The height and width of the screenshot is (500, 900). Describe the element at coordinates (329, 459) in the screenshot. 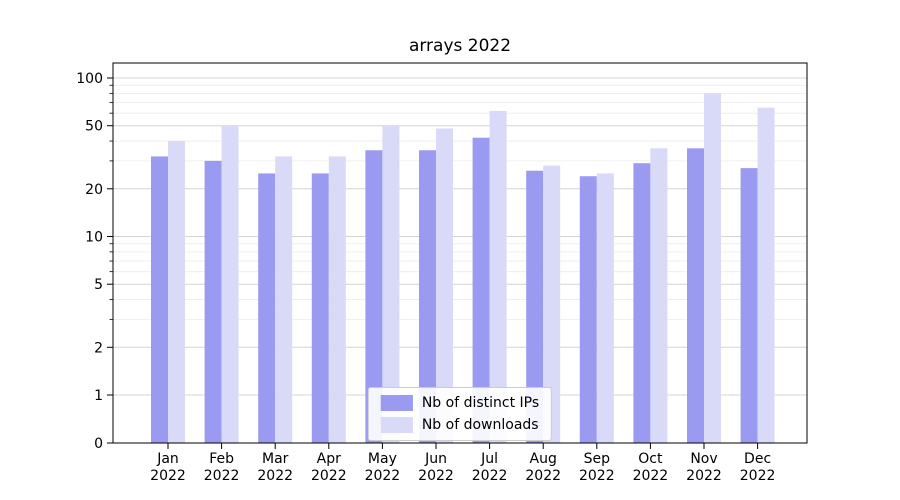

I see `x-tick-label-month: Apr` at that location.